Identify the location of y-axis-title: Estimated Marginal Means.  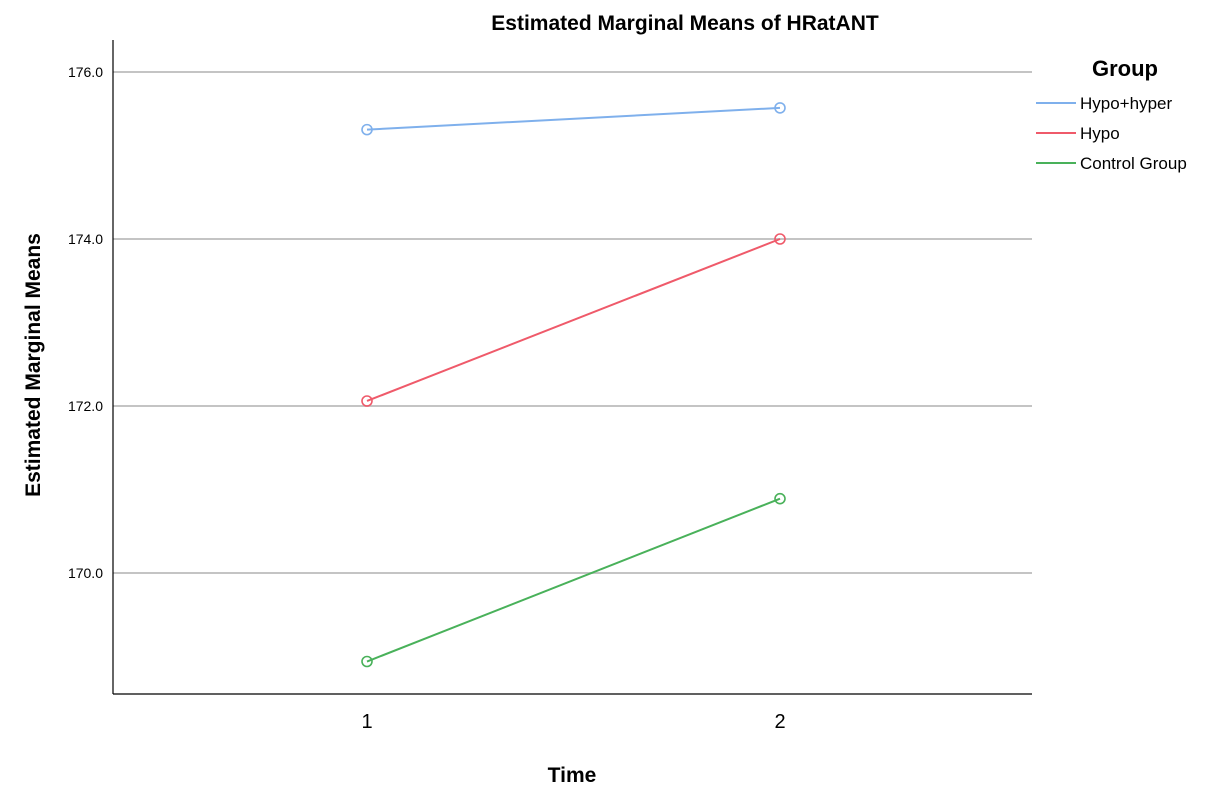
(33, 365).